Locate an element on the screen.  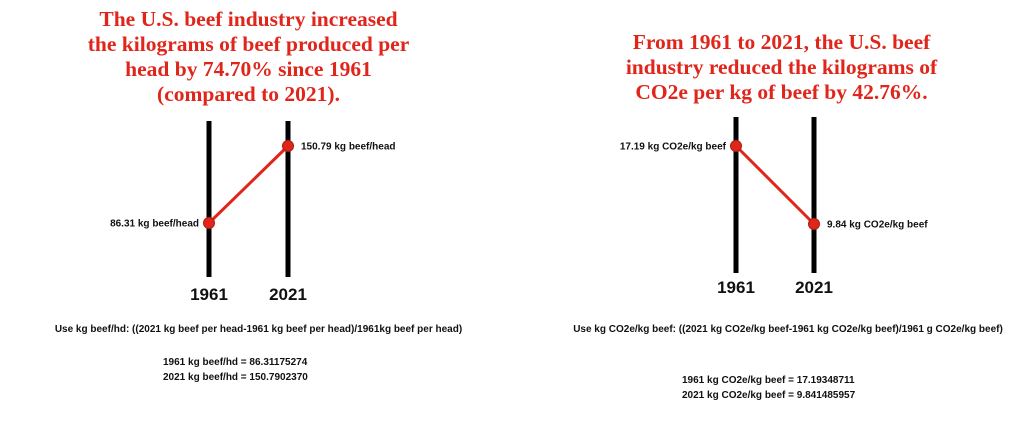
title-line: (compared to 2021). is located at coordinates (248, 94).